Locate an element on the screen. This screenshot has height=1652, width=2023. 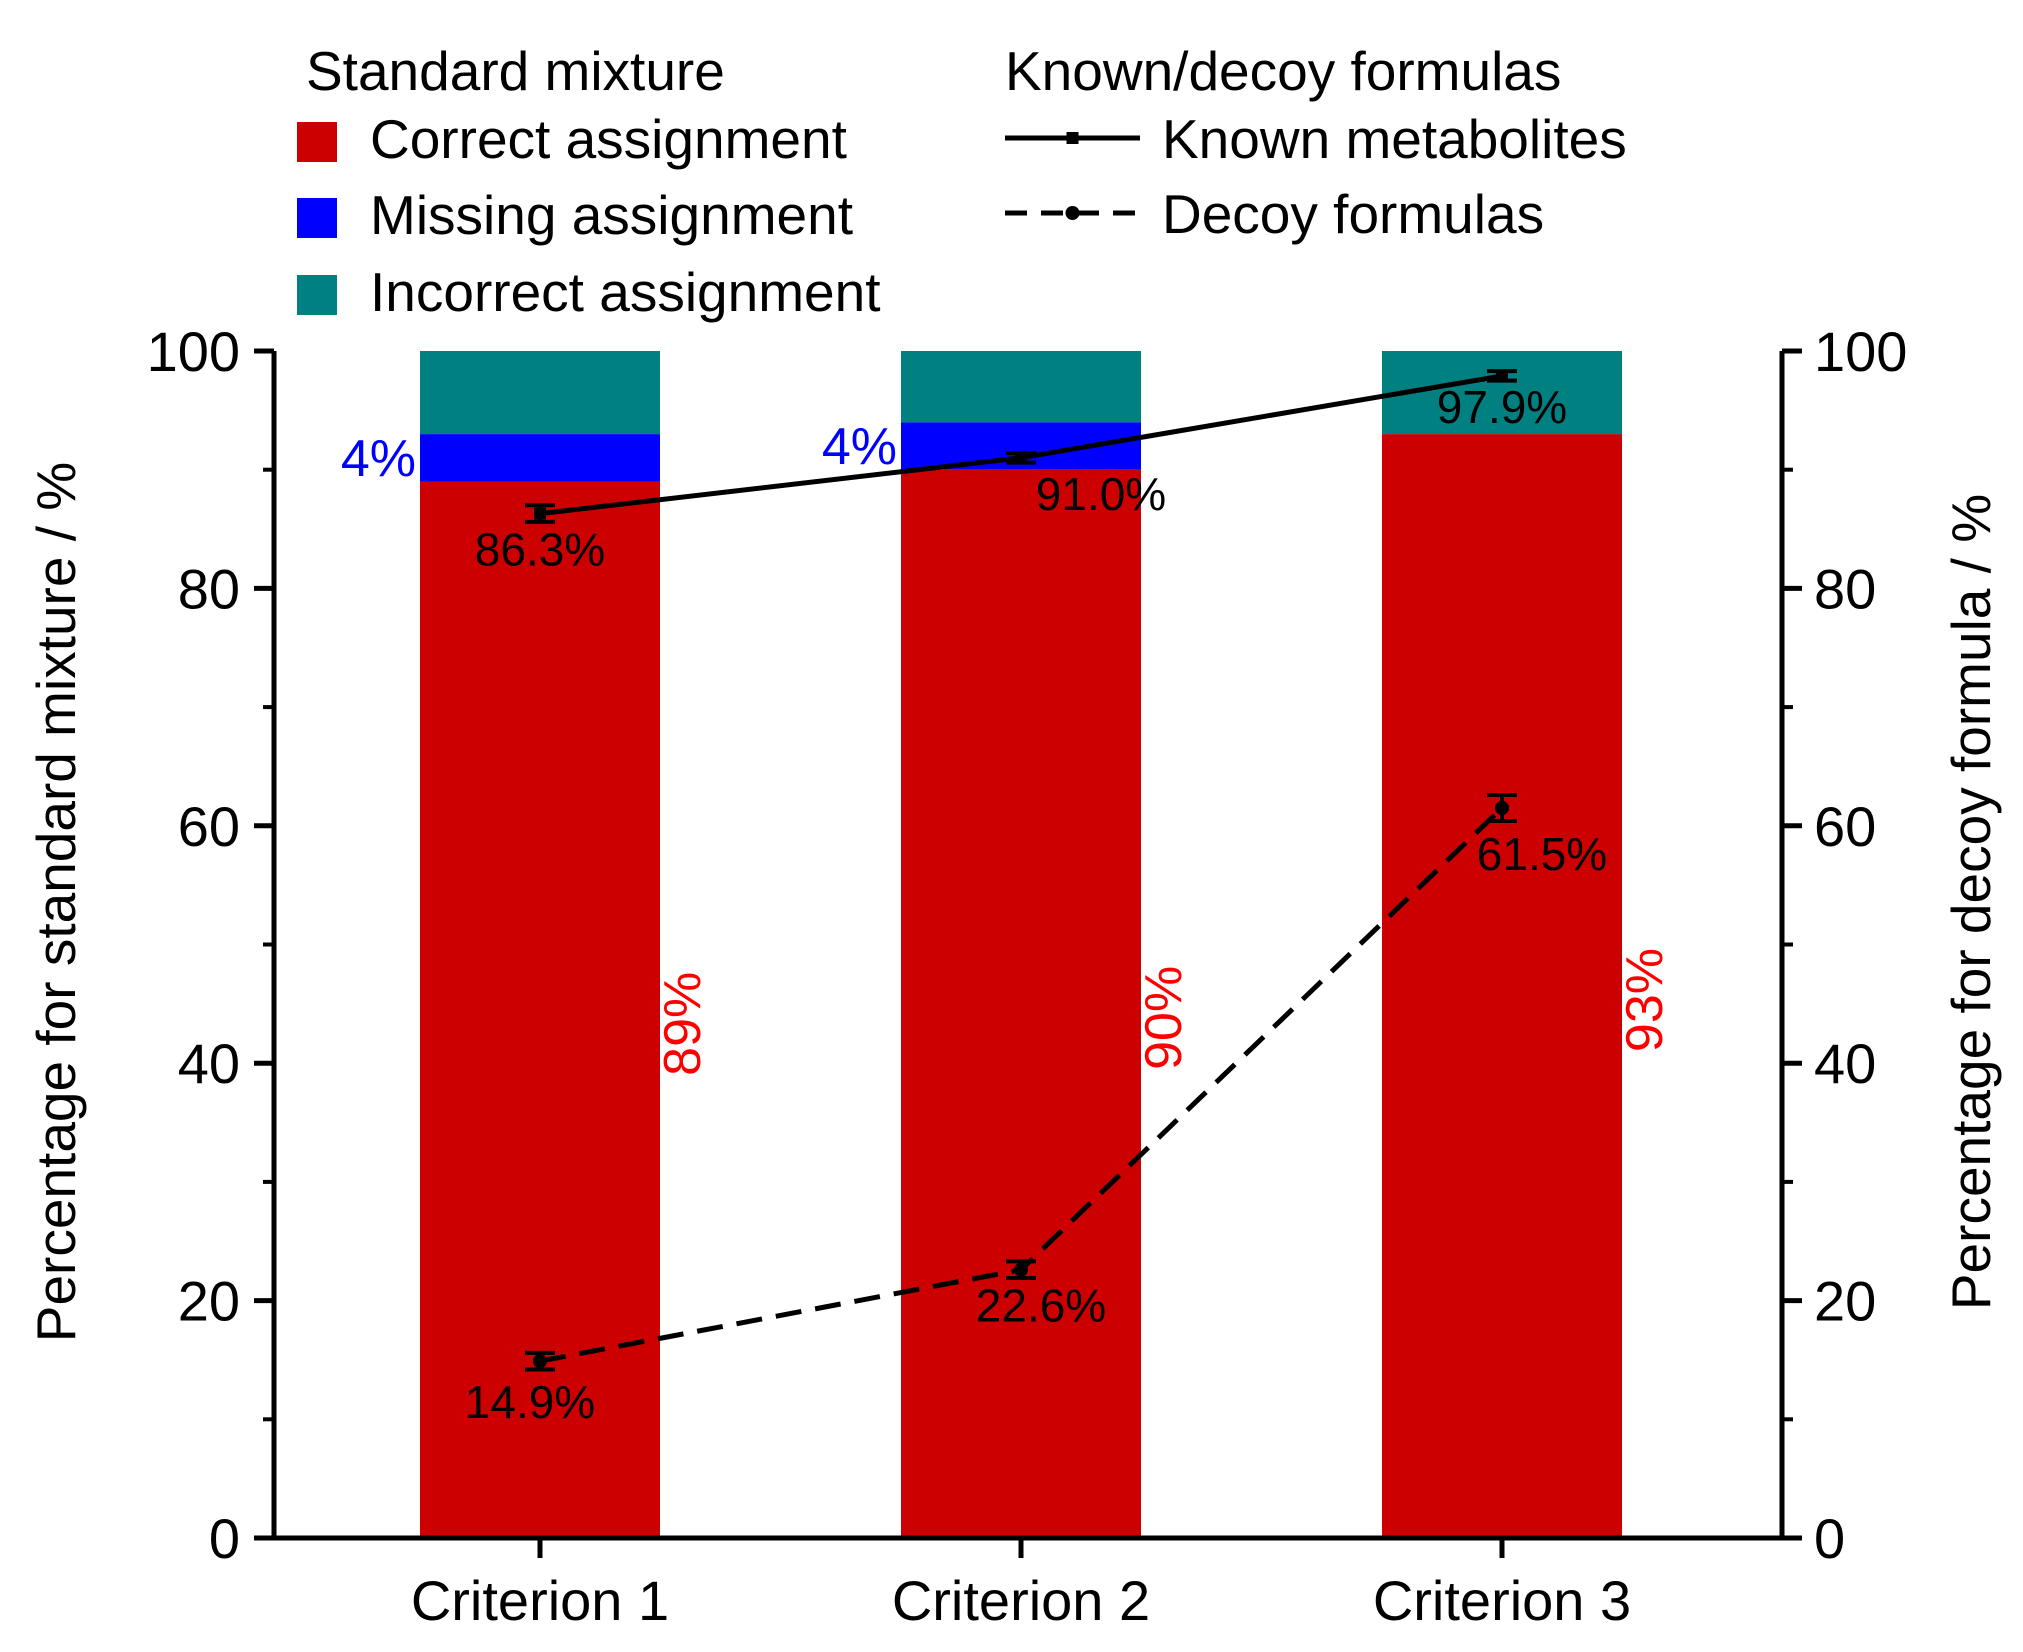
legend-label-3: Incorrect assignment is located at coordinates (625, 292).